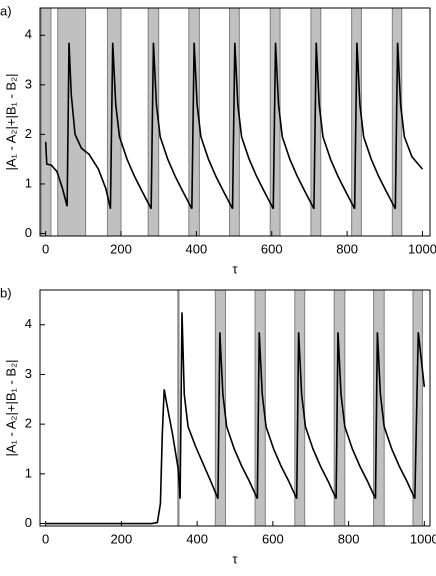  I want to click on panel-label: a), so click(6, 10).